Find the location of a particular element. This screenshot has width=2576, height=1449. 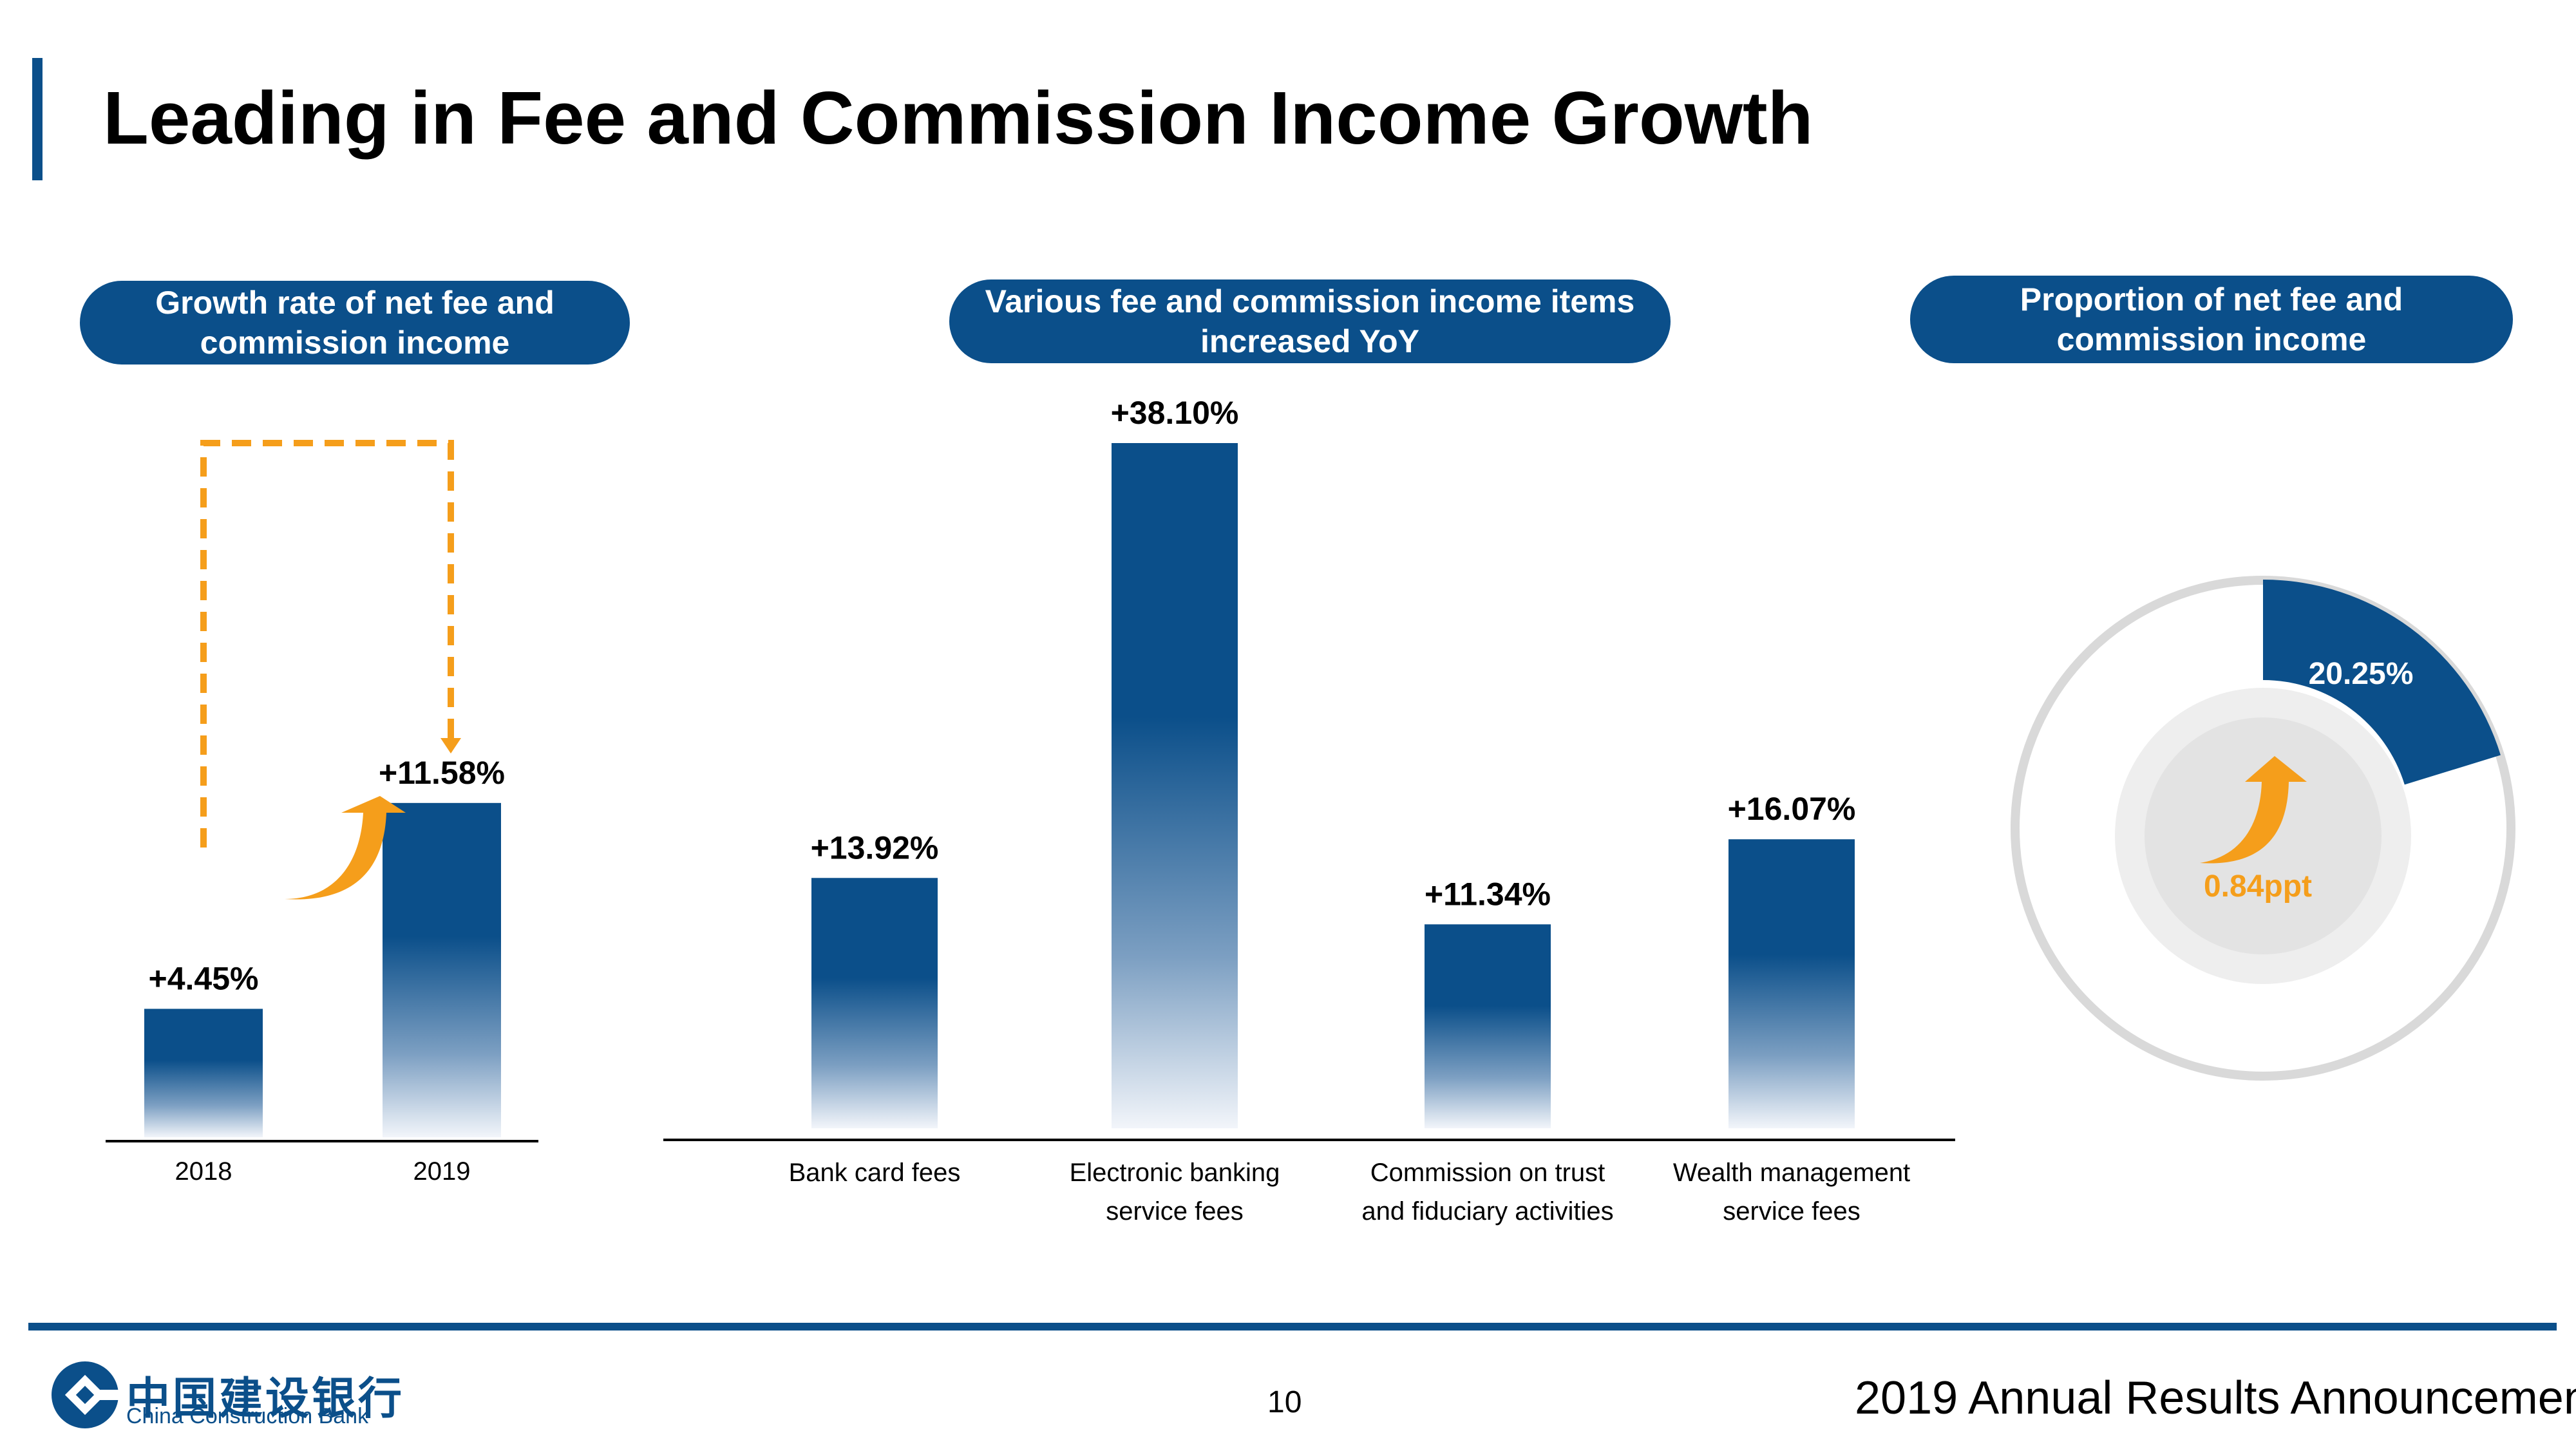

chart2-category-label-1: Bank card fees is located at coordinates (875, 1173).